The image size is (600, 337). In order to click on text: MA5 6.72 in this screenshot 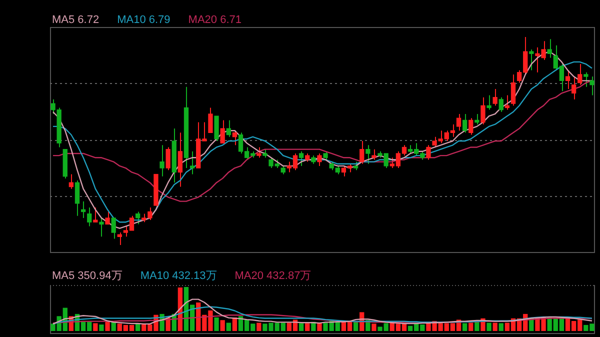, I will do `click(76, 20)`.